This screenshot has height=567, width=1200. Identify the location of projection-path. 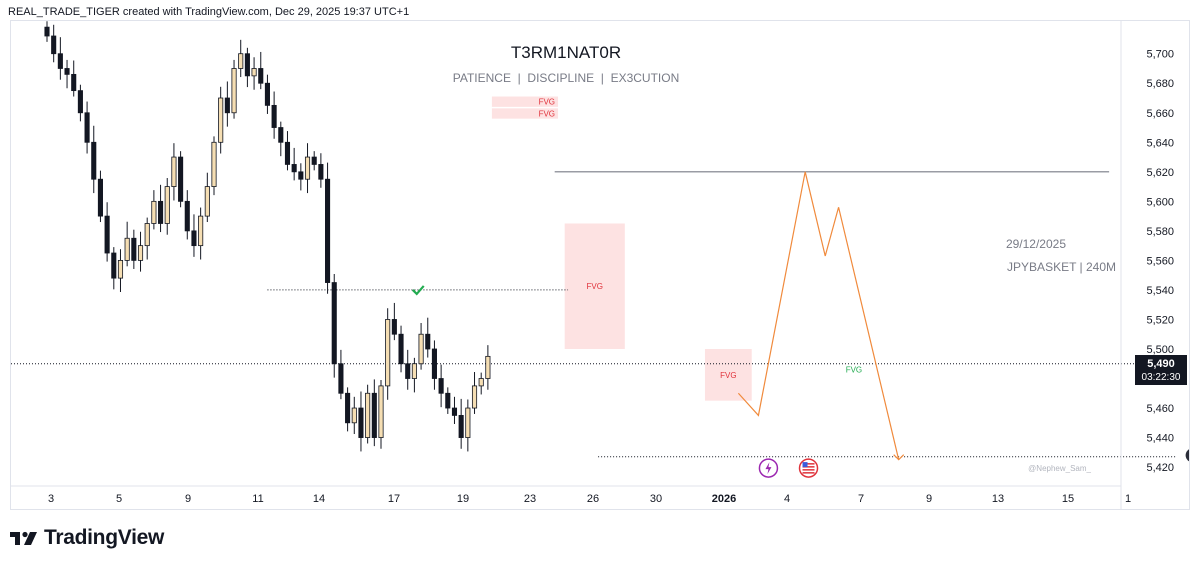
(818, 315).